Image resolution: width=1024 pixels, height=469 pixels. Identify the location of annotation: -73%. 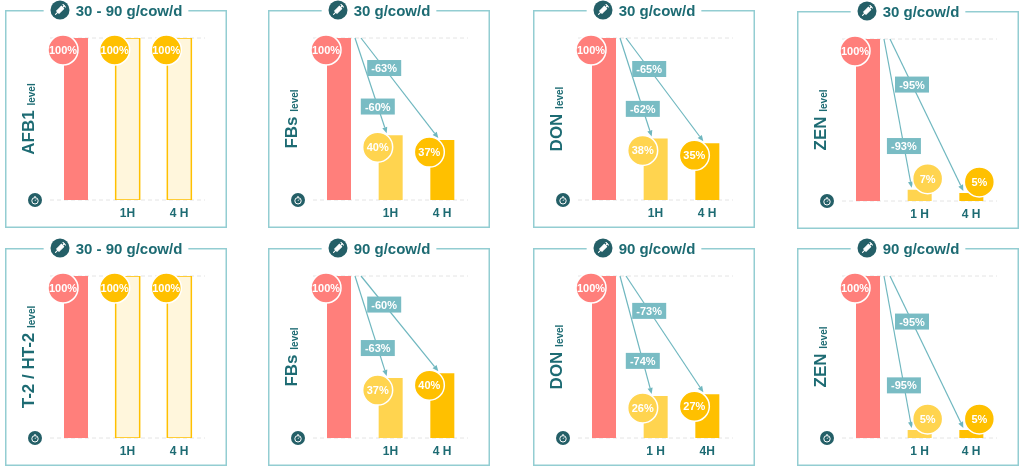
(649, 310).